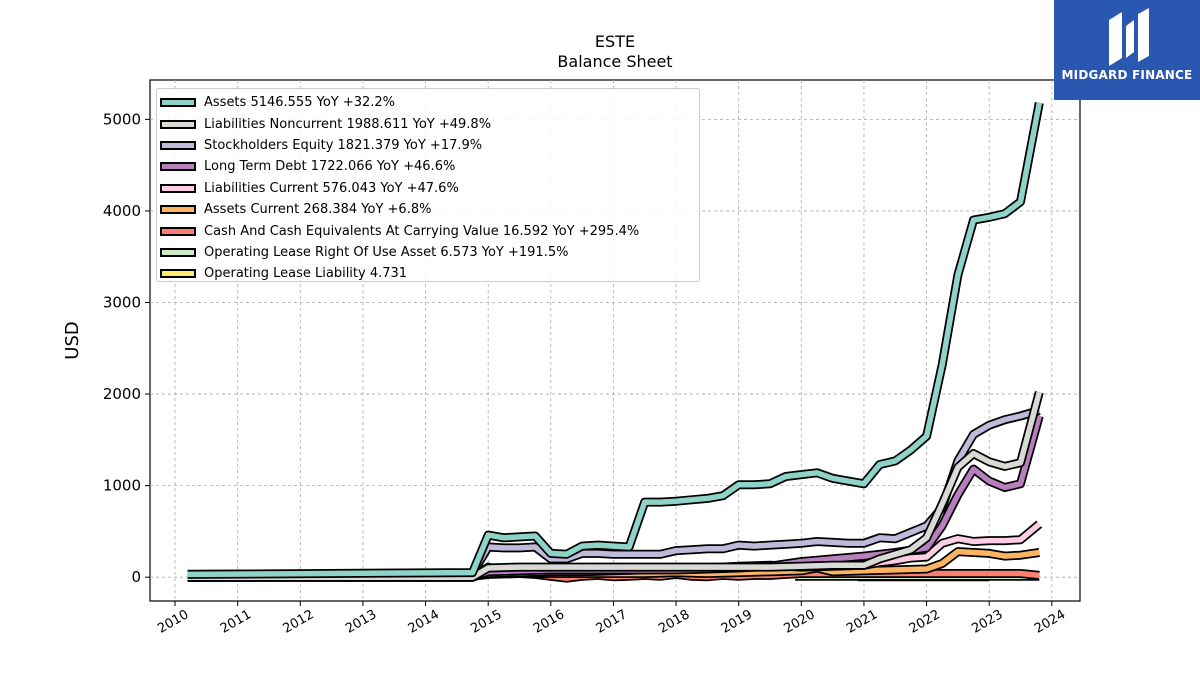  Describe the element at coordinates (122, 303) in the screenshot. I see `y-tick-label: 3000` at that location.